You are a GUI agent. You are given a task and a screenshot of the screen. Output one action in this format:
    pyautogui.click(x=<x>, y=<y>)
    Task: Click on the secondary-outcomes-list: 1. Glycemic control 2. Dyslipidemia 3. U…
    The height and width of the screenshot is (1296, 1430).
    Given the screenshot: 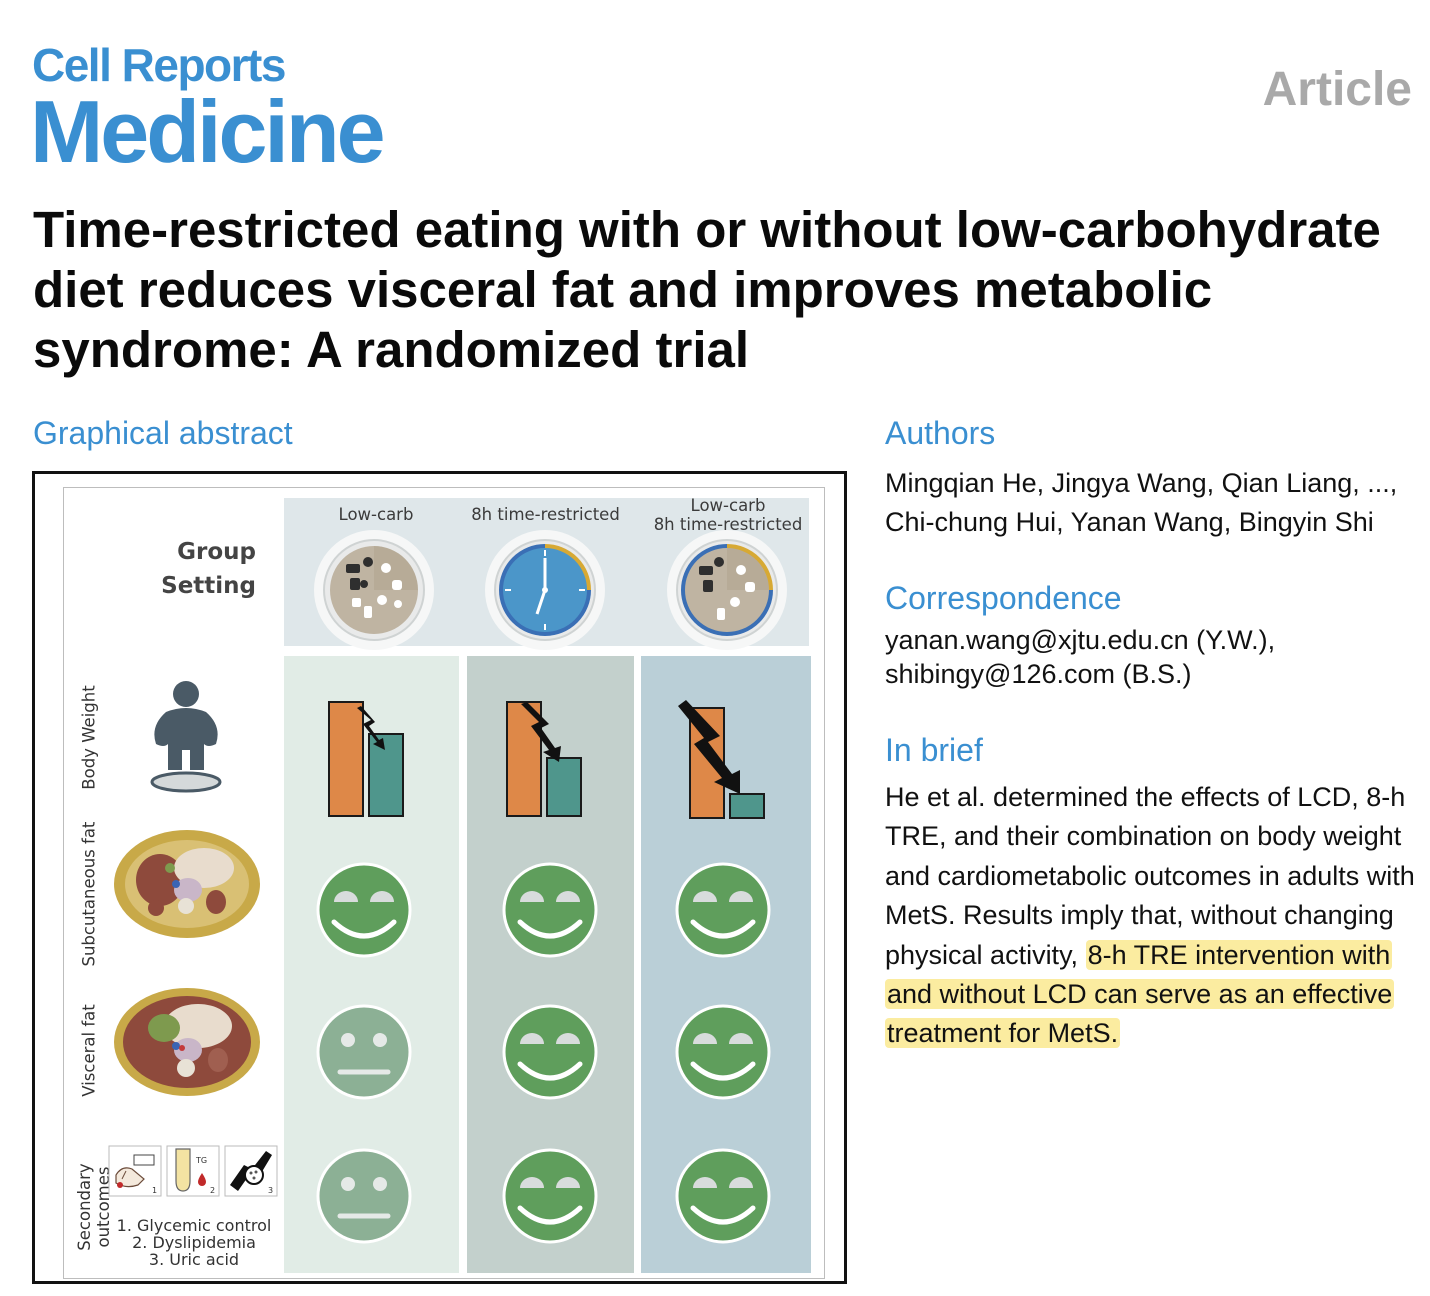 What is the action you would take?
    pyautogui.click(x=194, y=1242)
    